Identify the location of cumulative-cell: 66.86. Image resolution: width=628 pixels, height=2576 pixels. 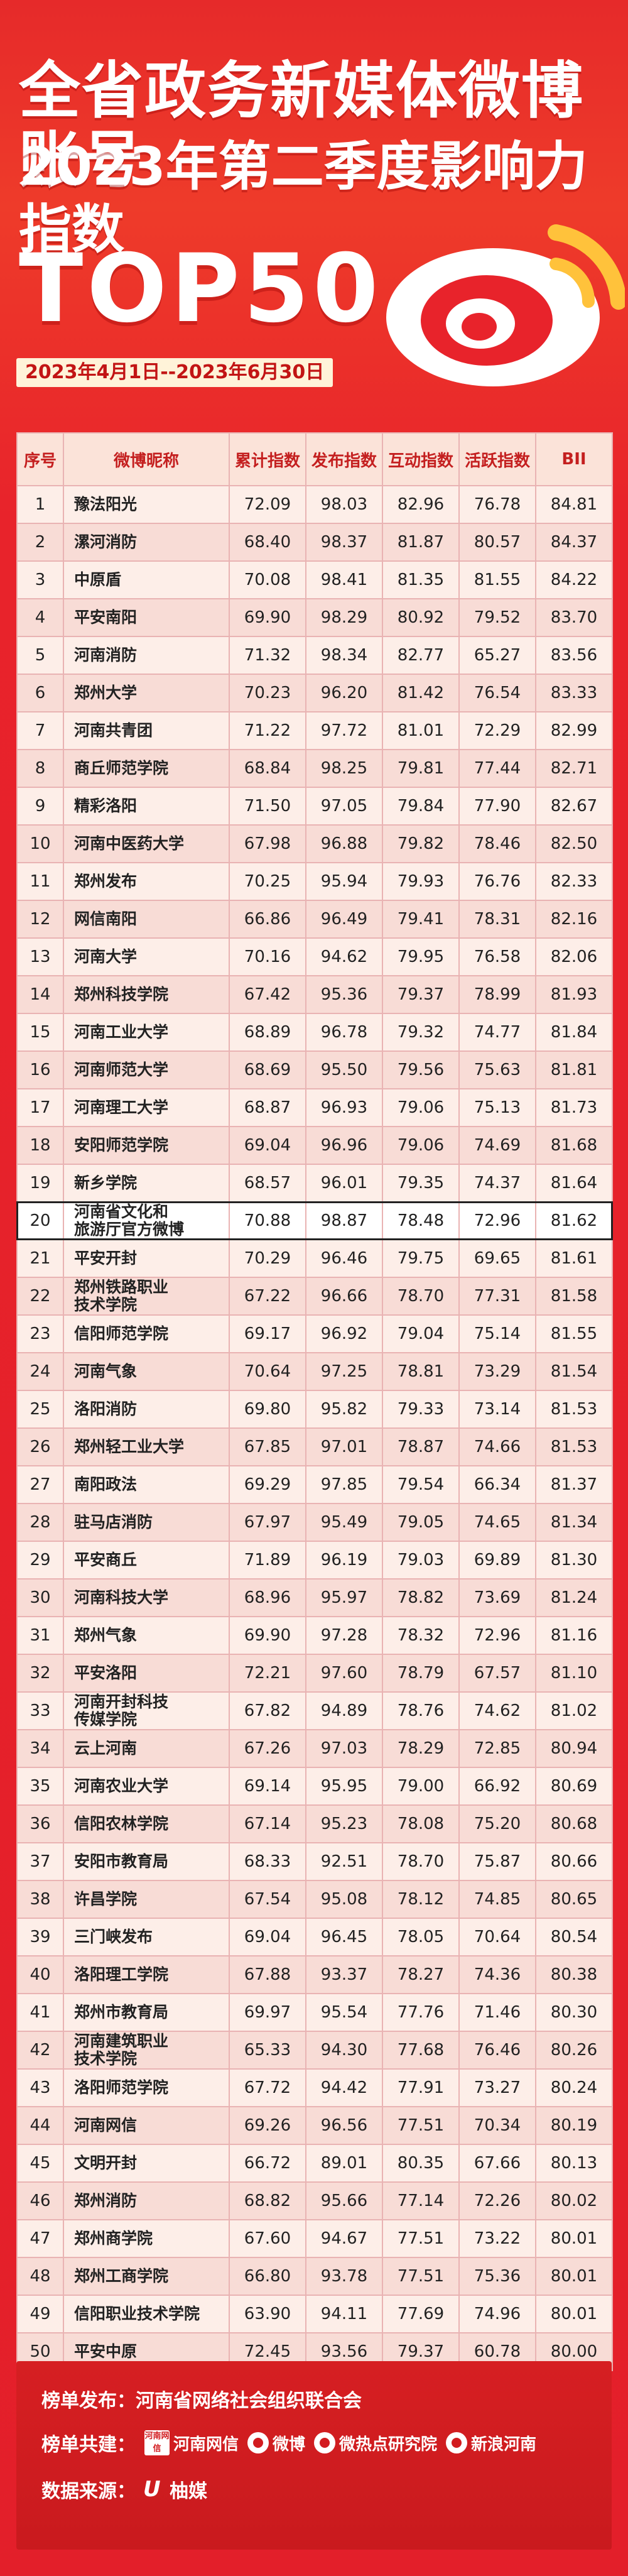
(267, 919).